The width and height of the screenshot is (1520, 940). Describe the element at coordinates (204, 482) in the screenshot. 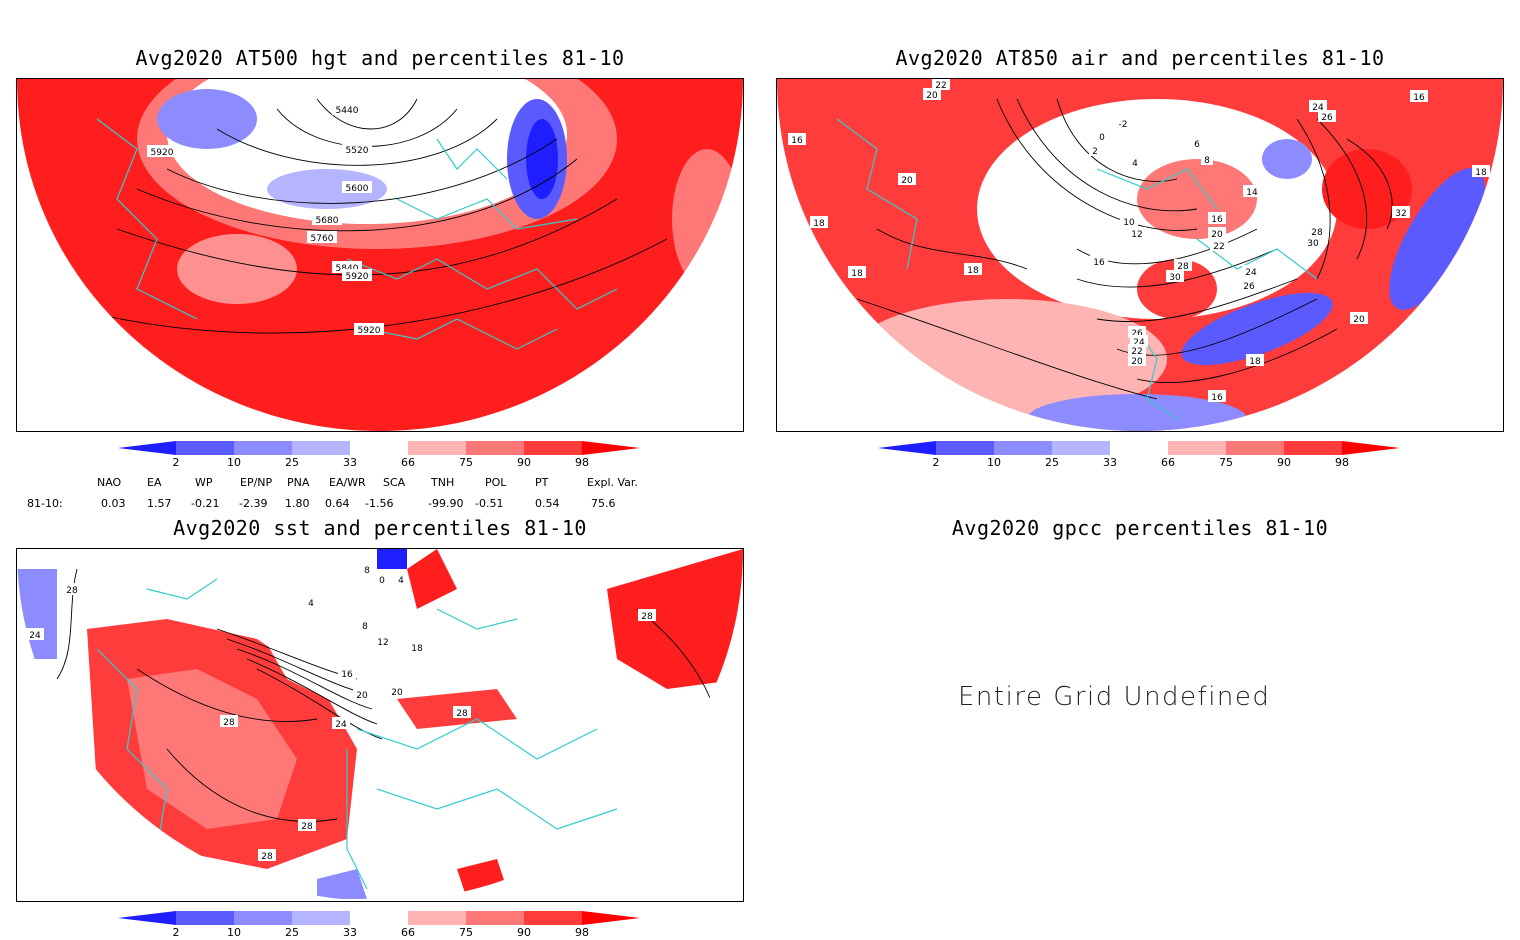

I see `tele-header-cell: WP` at that location.